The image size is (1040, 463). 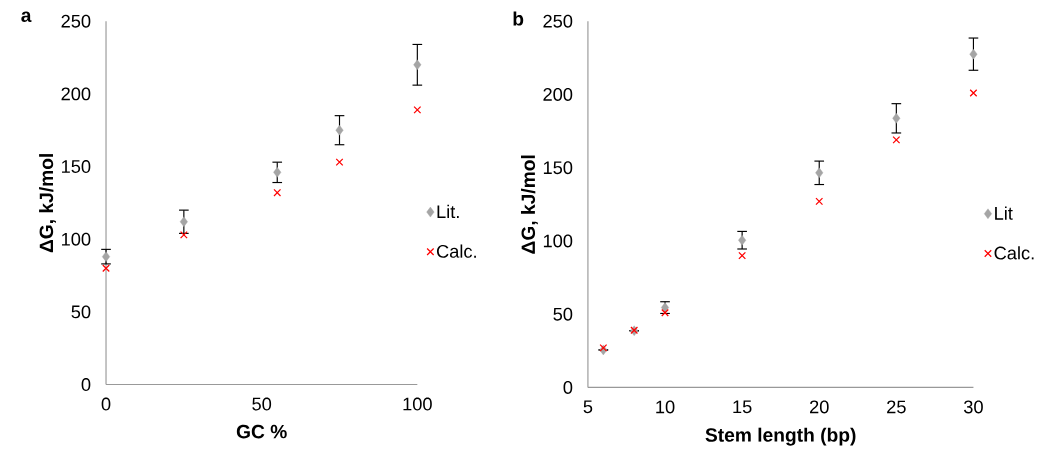 What do you see at coordinates (1004, 213) in the screenshot?
I see `legend-label: Lit` at bounding box center [1004, 213].